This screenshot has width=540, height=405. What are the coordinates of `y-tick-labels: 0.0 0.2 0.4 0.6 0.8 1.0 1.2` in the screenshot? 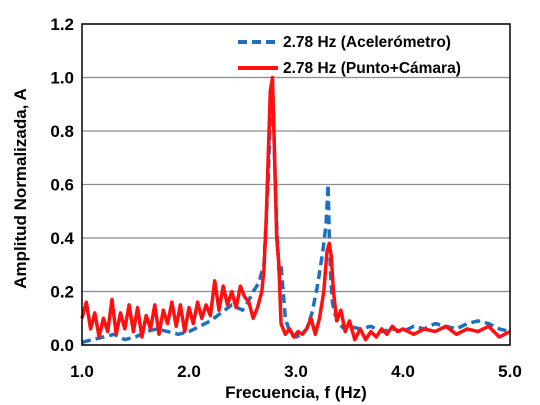 It's located at (62, 185).